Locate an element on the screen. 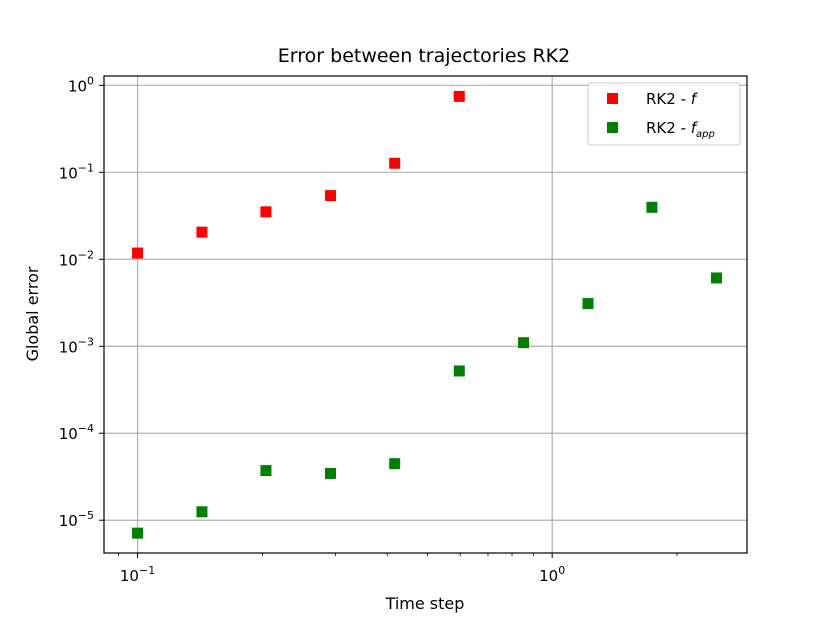 The image size is (830, 623). legend-label-rk2-f: RK2 - f is located at coordinates (672, 99).